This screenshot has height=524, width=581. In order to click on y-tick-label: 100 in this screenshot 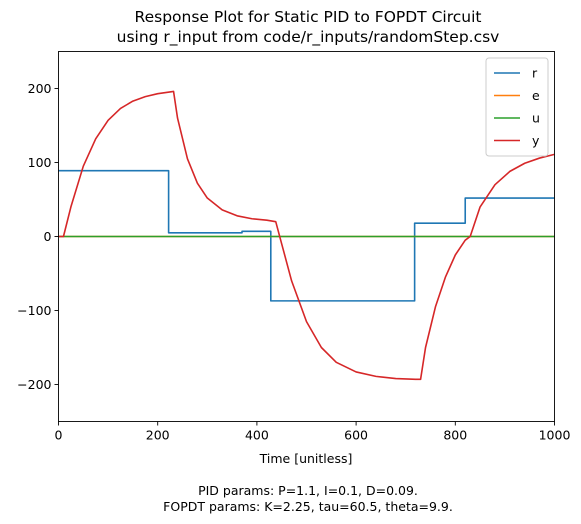, I will do `click(40, 162)`.